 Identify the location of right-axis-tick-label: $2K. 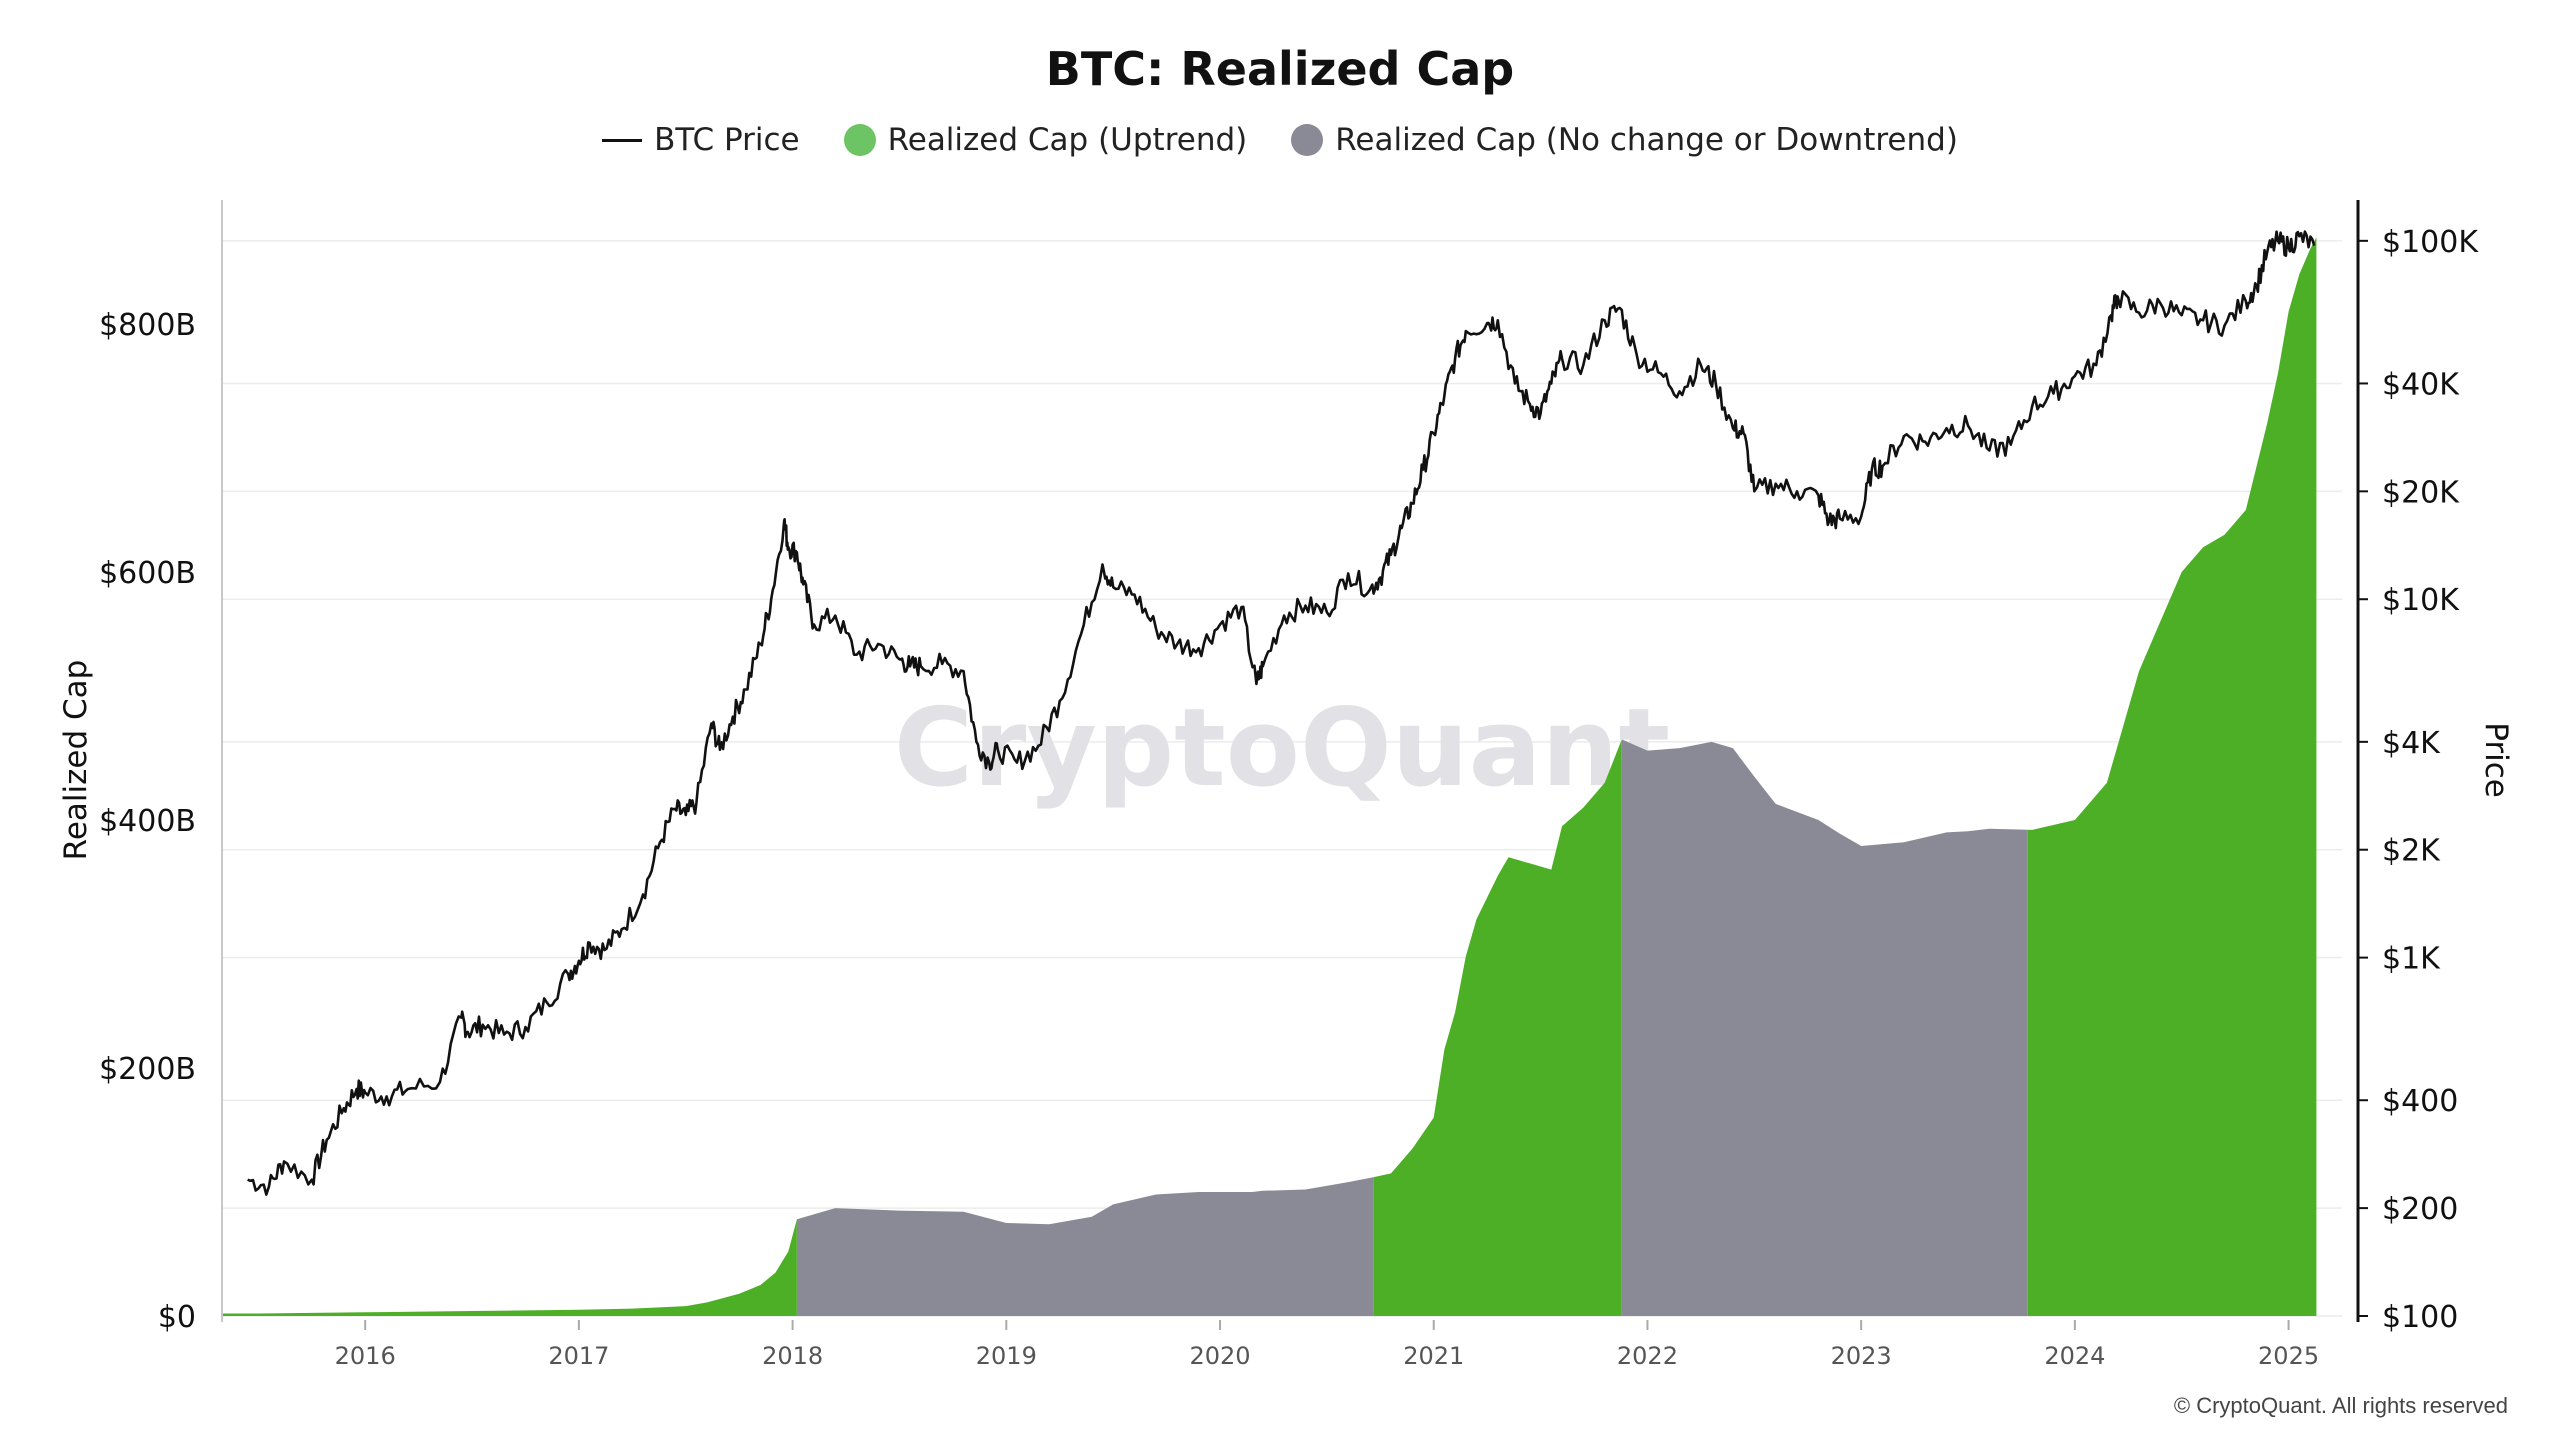
(2411, 851).